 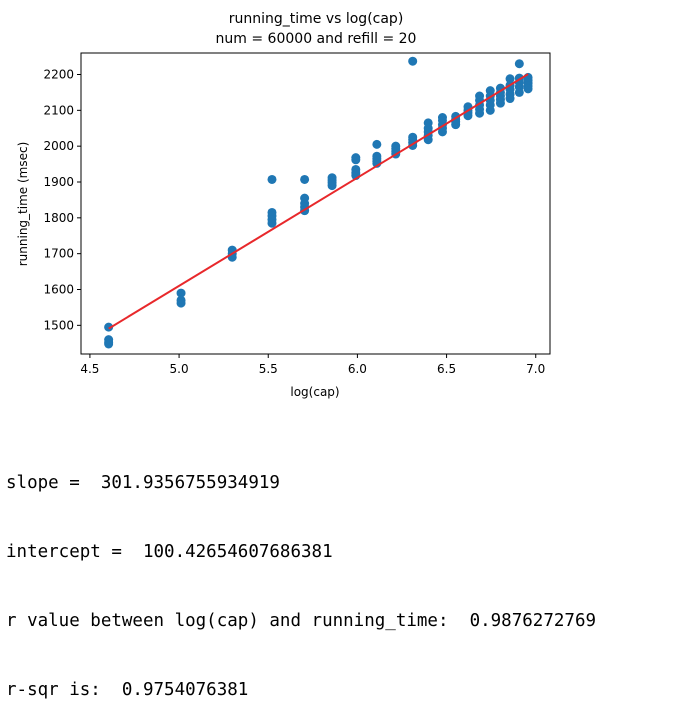 What do you see at coordinates (312, 365) in the screenshot?
I see `x-axis-ticks: 4.5 5.0 5.5 6.0 6.5 7.0` at bounding box center [312, 365].